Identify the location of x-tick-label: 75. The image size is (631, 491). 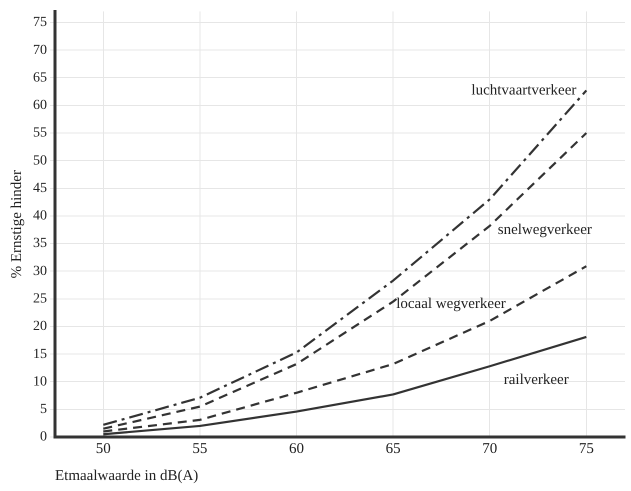
(586, 448).